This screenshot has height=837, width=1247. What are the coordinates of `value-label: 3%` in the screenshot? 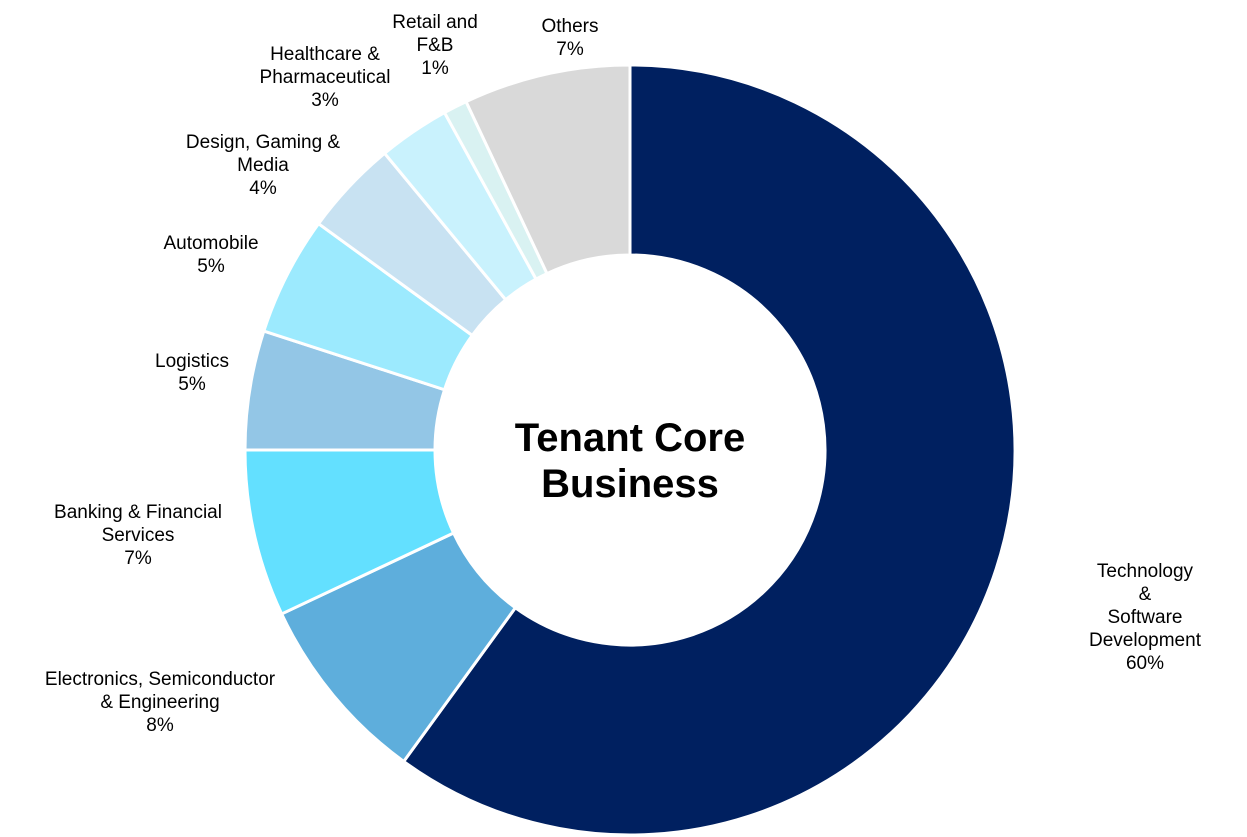 It's located at (325, 100).